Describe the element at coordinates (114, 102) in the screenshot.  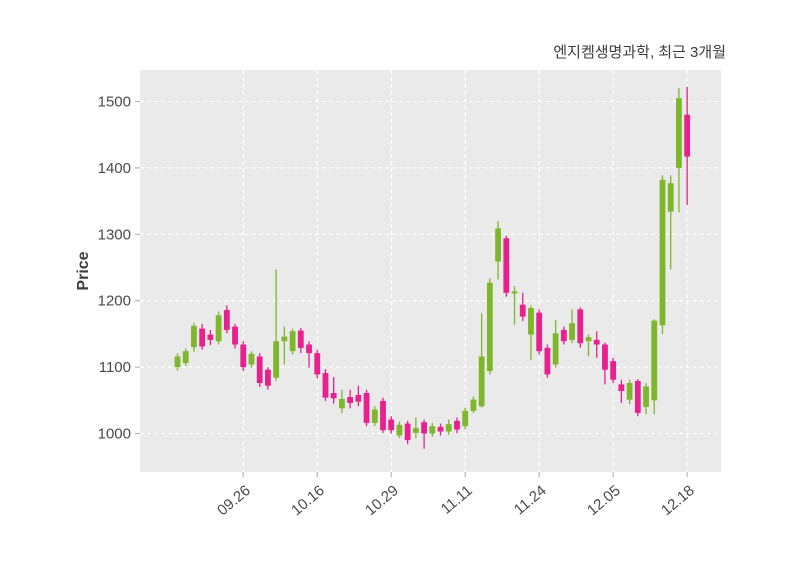
I see `y-tick-label: 1500` at that location.